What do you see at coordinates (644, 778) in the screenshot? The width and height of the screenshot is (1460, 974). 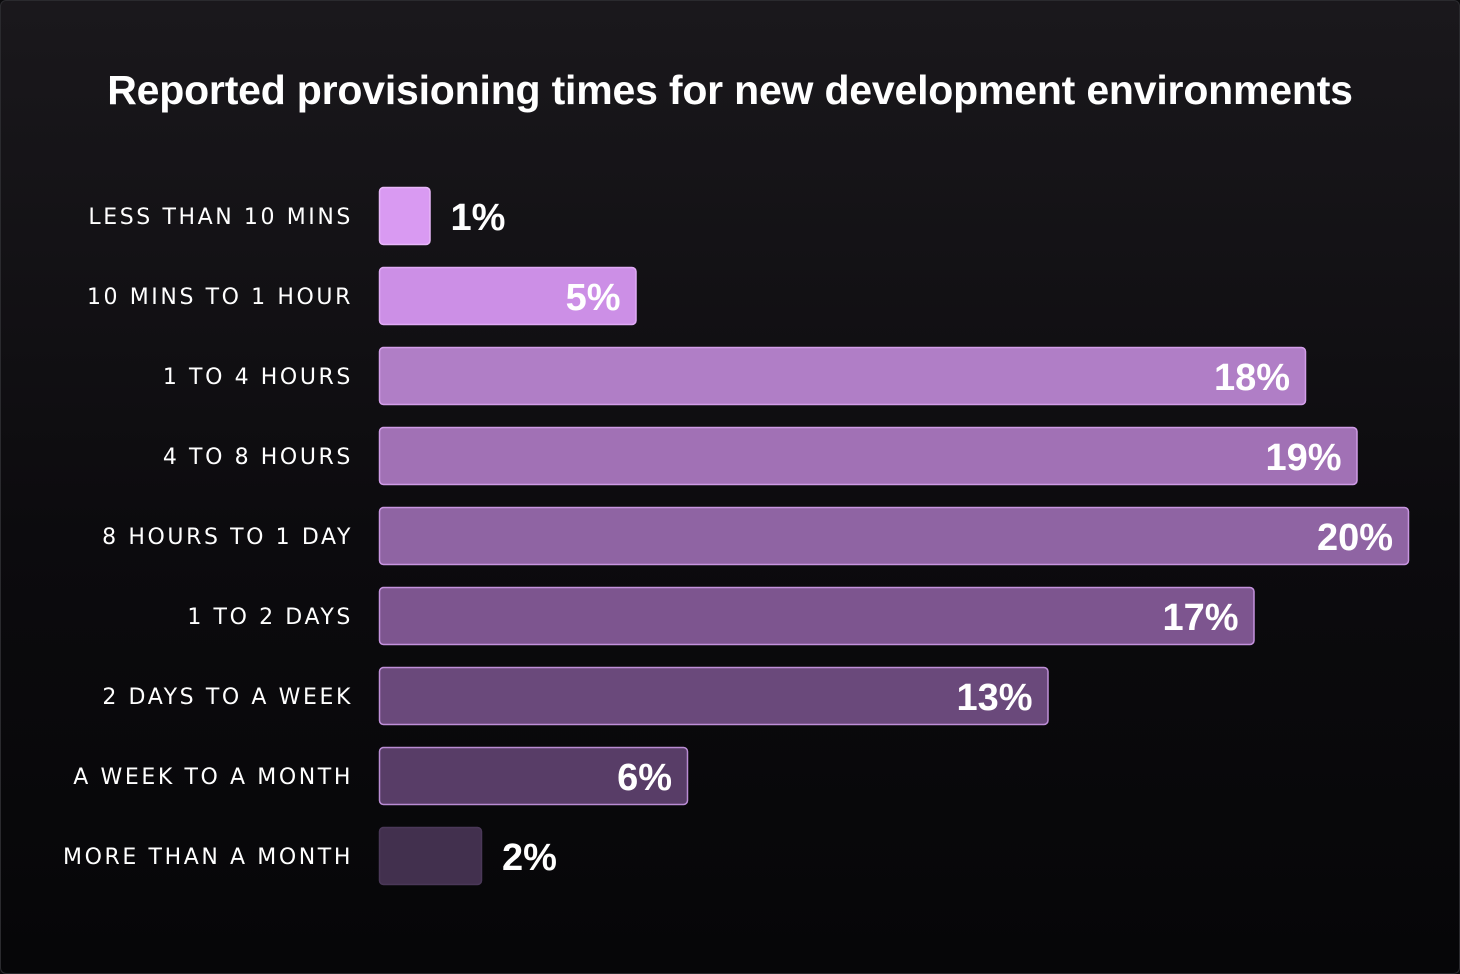 I see `value-label: 6%` at bounding box center [644, 778].